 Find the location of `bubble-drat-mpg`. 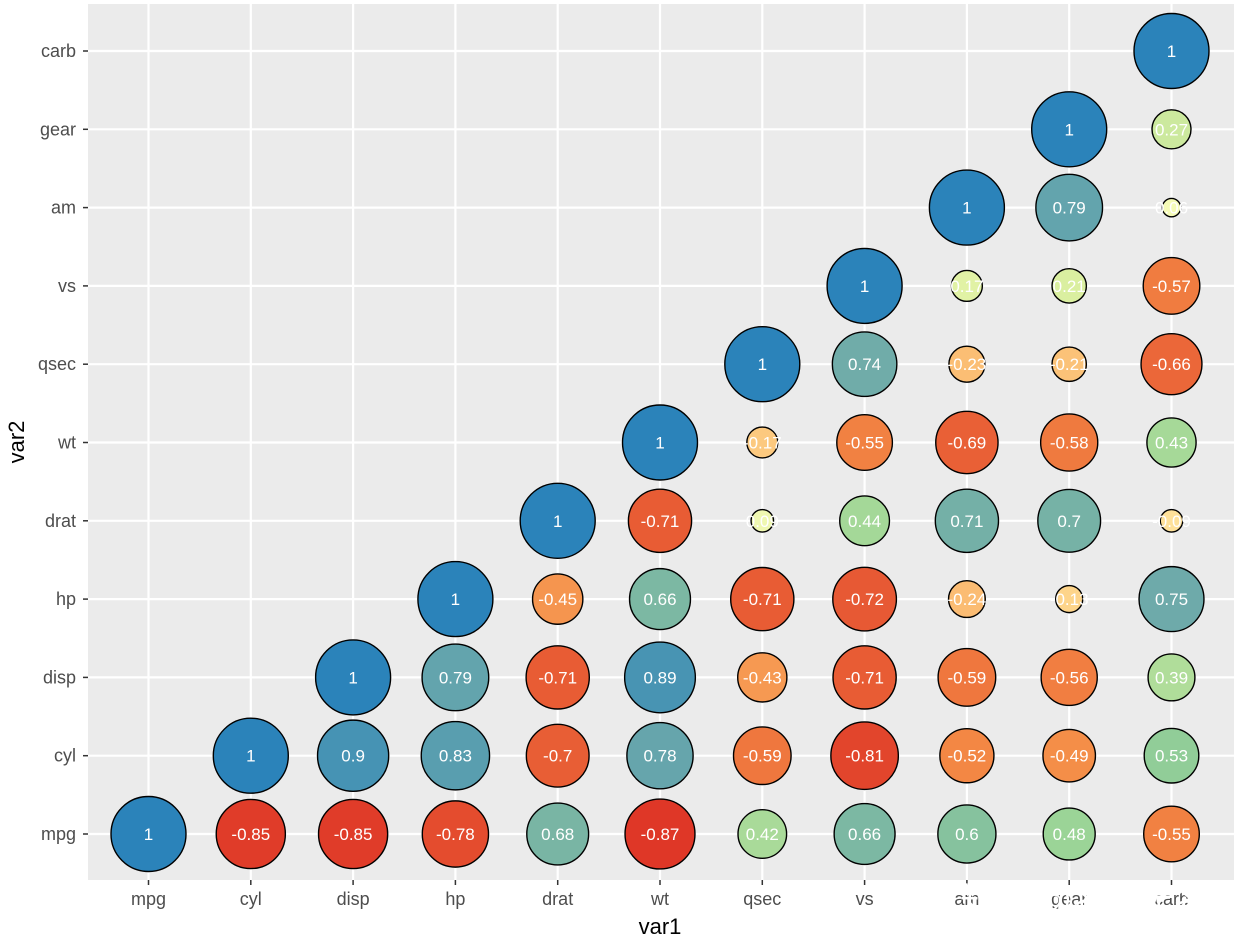

bubble-drat-mpg is located at coordinates (558, 834).